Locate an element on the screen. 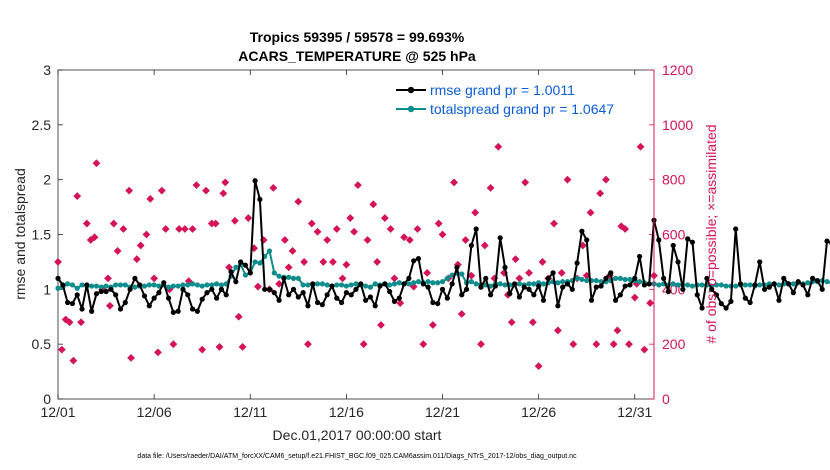 The height and width of the screenshot is (470, 830). x-axis-label: Dec.01,2017 00:00:00 start is located at coordinates (357, 435).